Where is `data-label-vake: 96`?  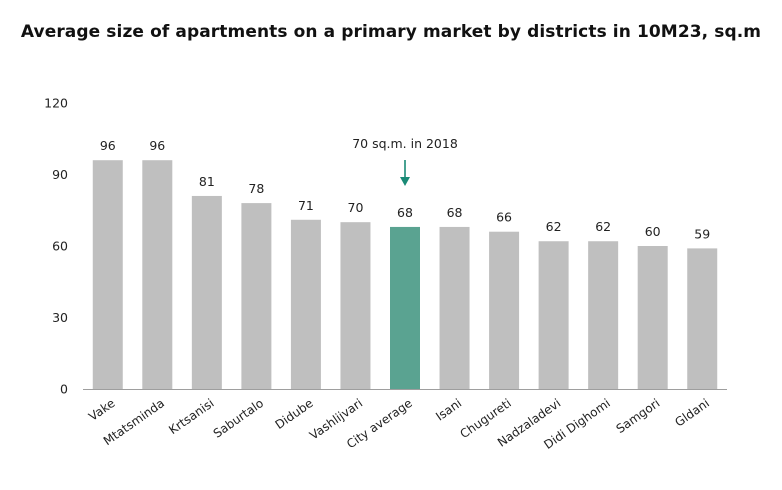 data-label-vake: 96 is located at coordinates (108, 145).